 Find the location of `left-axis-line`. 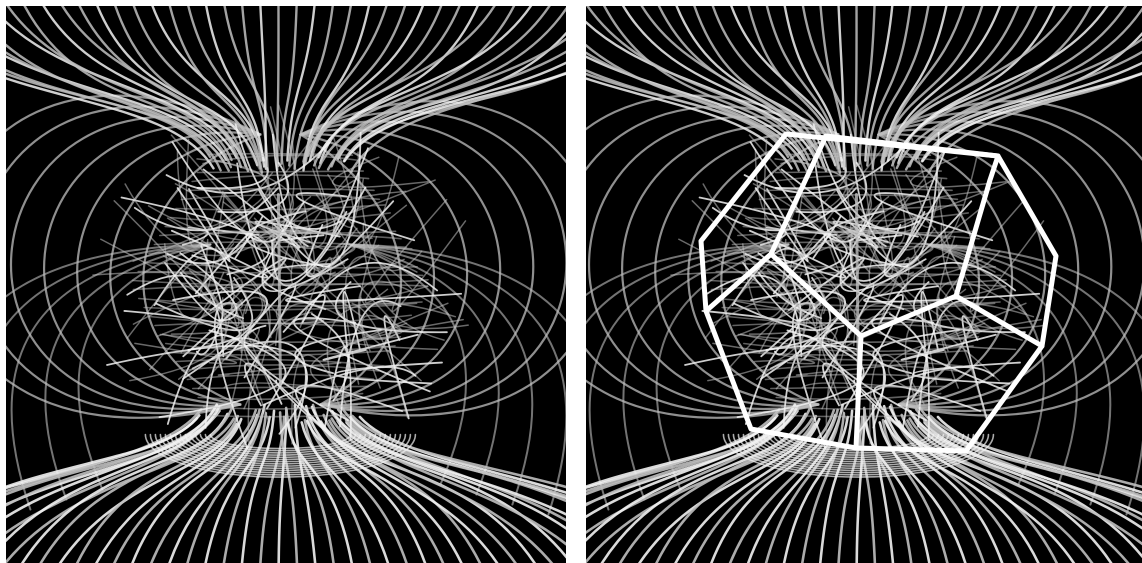

left-axis-line is located at coordinates (279, 289).